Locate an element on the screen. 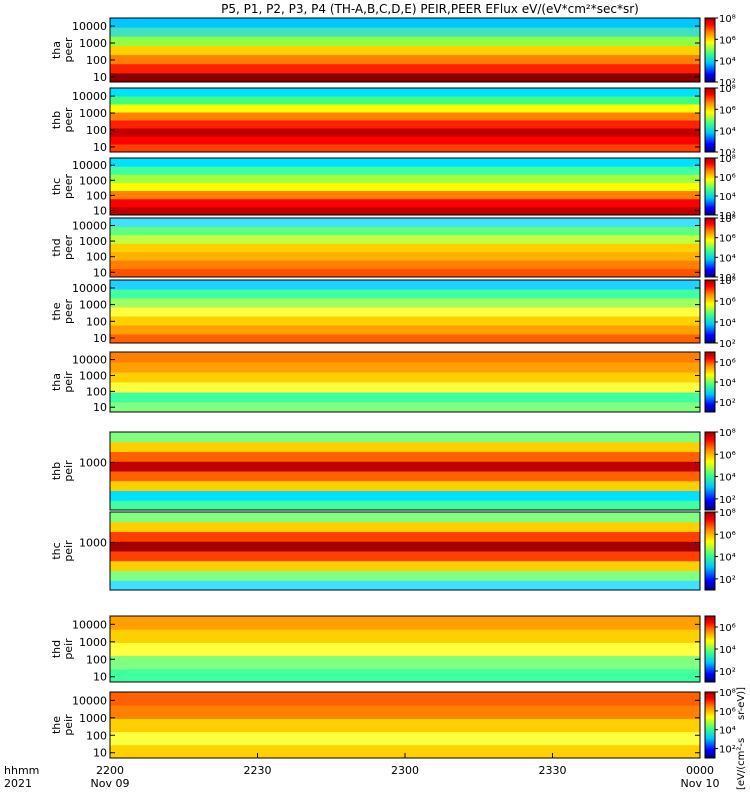  panel-thc-peer: 10 100 1000 10000 thc peer 10² 10⁴ 10⁶ 10⁸ is located at coordinates (393, 188).